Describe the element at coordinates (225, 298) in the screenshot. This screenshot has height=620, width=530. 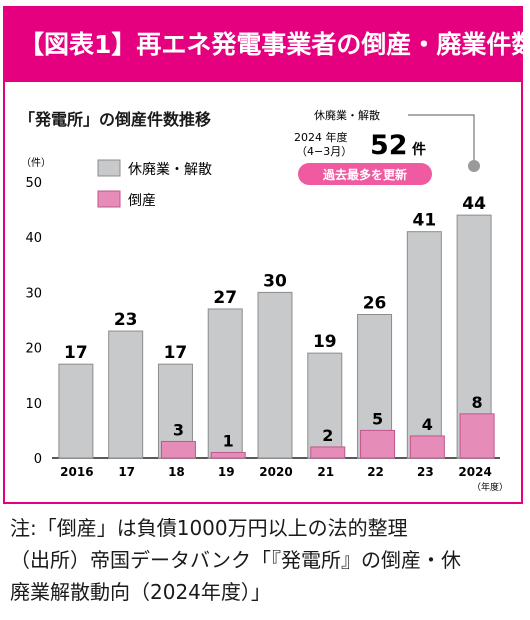
I see `data-label-haigyo: 27` at that location.